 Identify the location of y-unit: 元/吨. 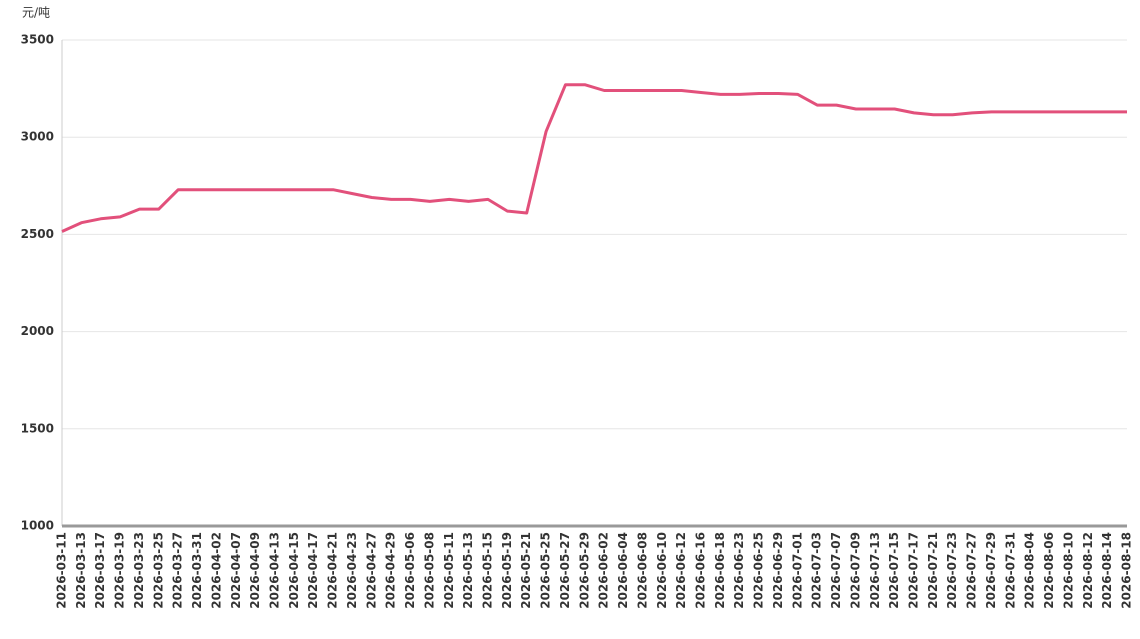
(36, 13).